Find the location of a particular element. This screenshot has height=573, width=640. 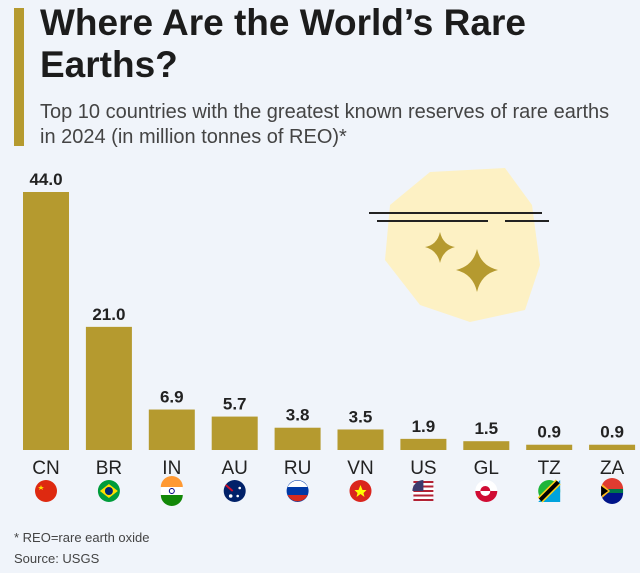

category-label: TZ is located at coordinates (550, 468).